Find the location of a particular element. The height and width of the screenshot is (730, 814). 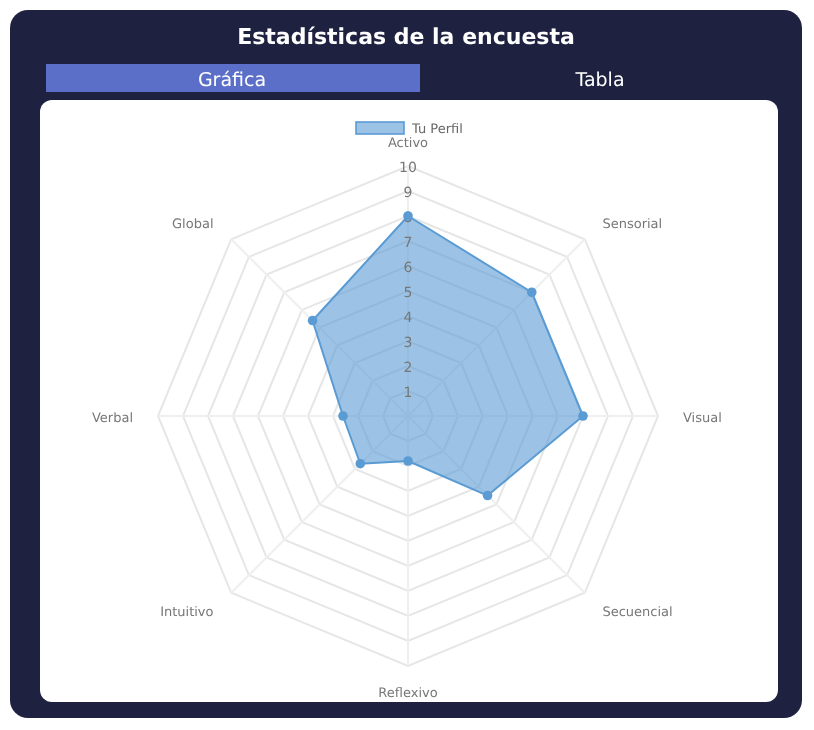

chart-title: Estadísticas de la encuesta is located at coordinates (406, 37).